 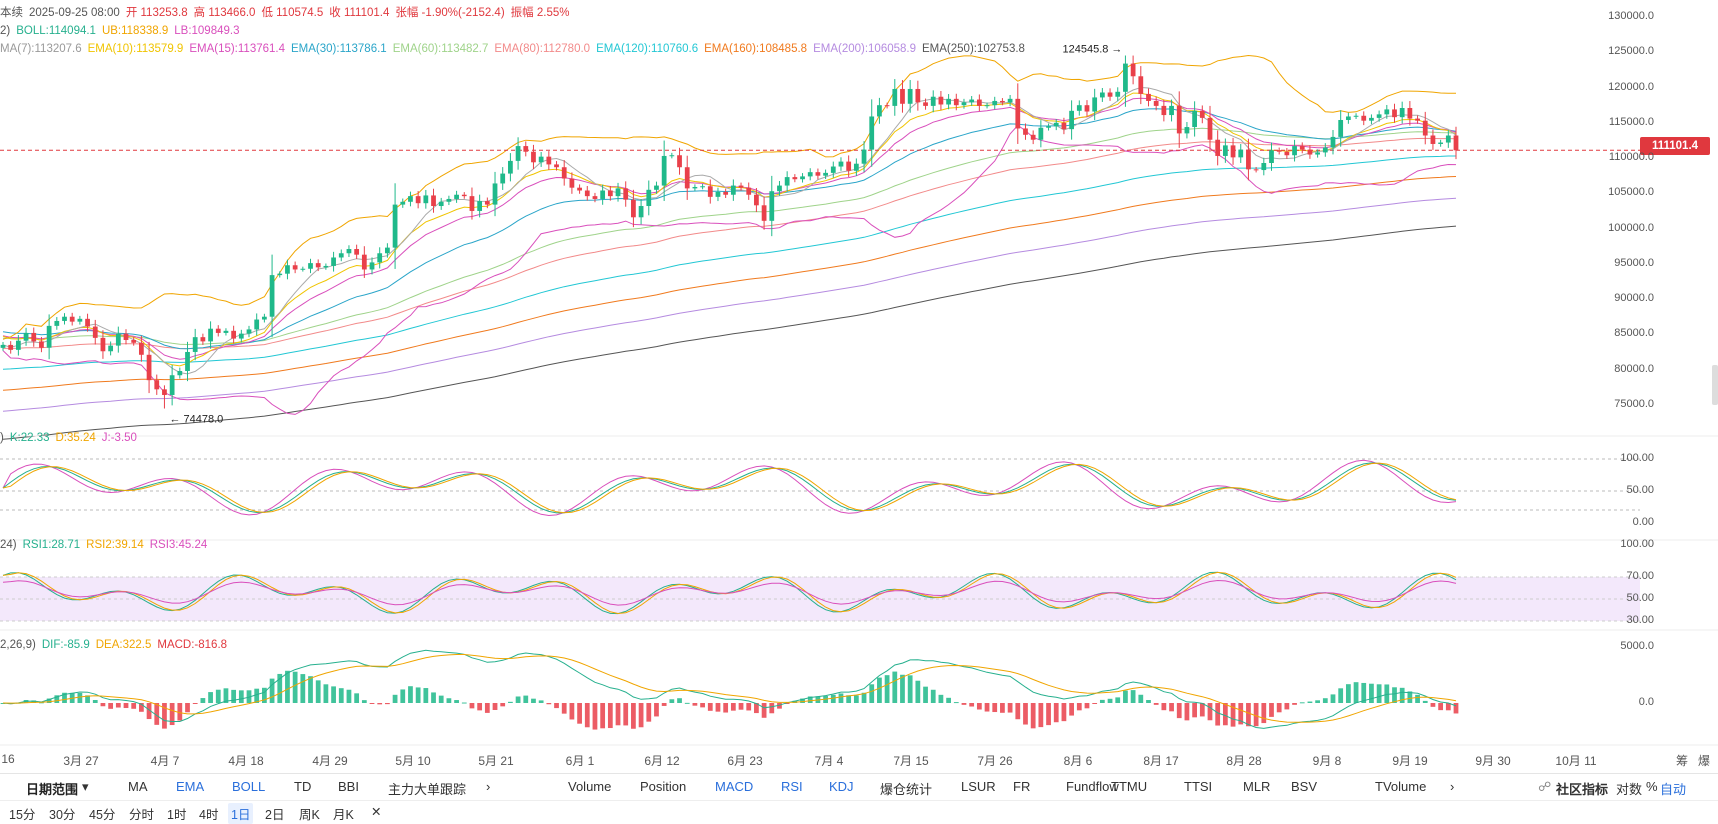 What do you see at coordinates (177, 815) in the screenshot?
I see `period-4: 1时` at bounding box center [177, 815].